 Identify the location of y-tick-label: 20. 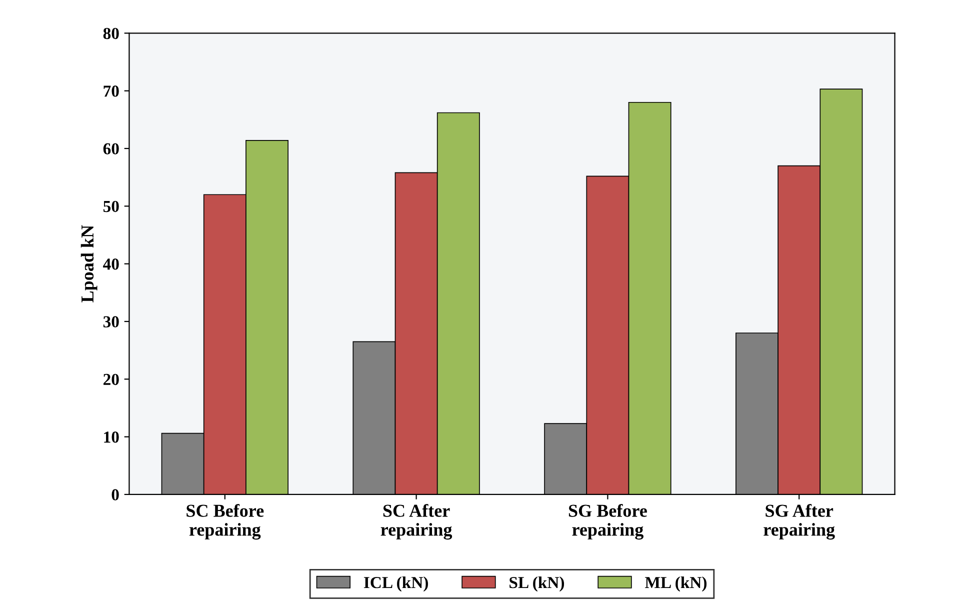
(111, 380).